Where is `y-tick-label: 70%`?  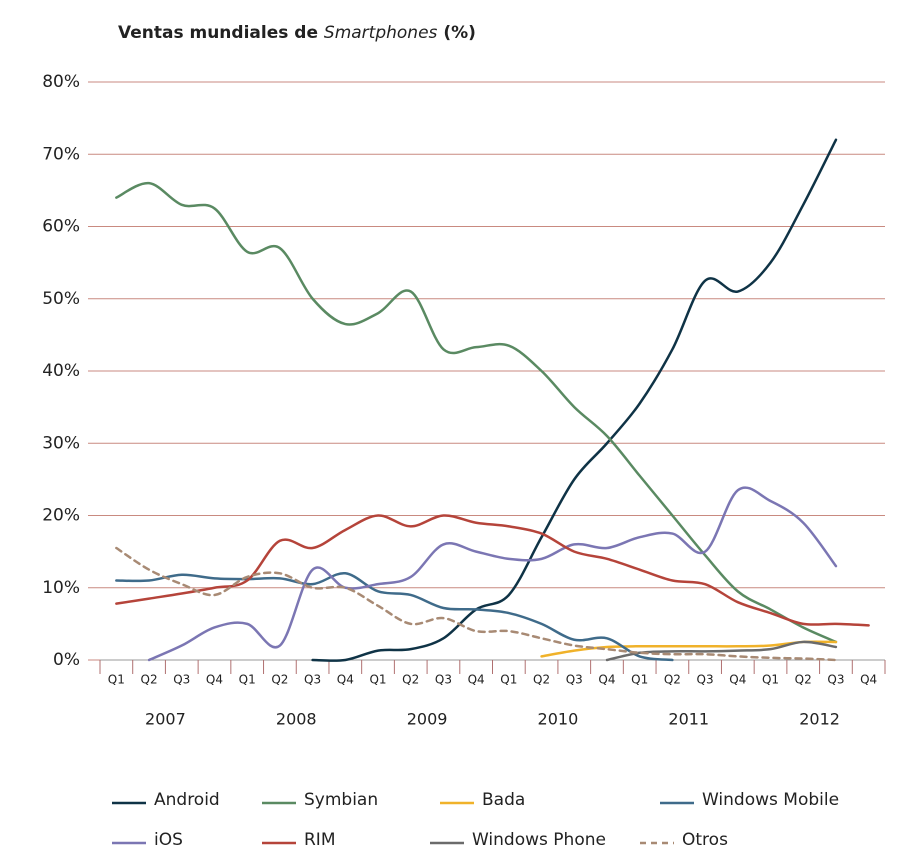
y-tick-label: 70% is located at coordinates (61, 154).